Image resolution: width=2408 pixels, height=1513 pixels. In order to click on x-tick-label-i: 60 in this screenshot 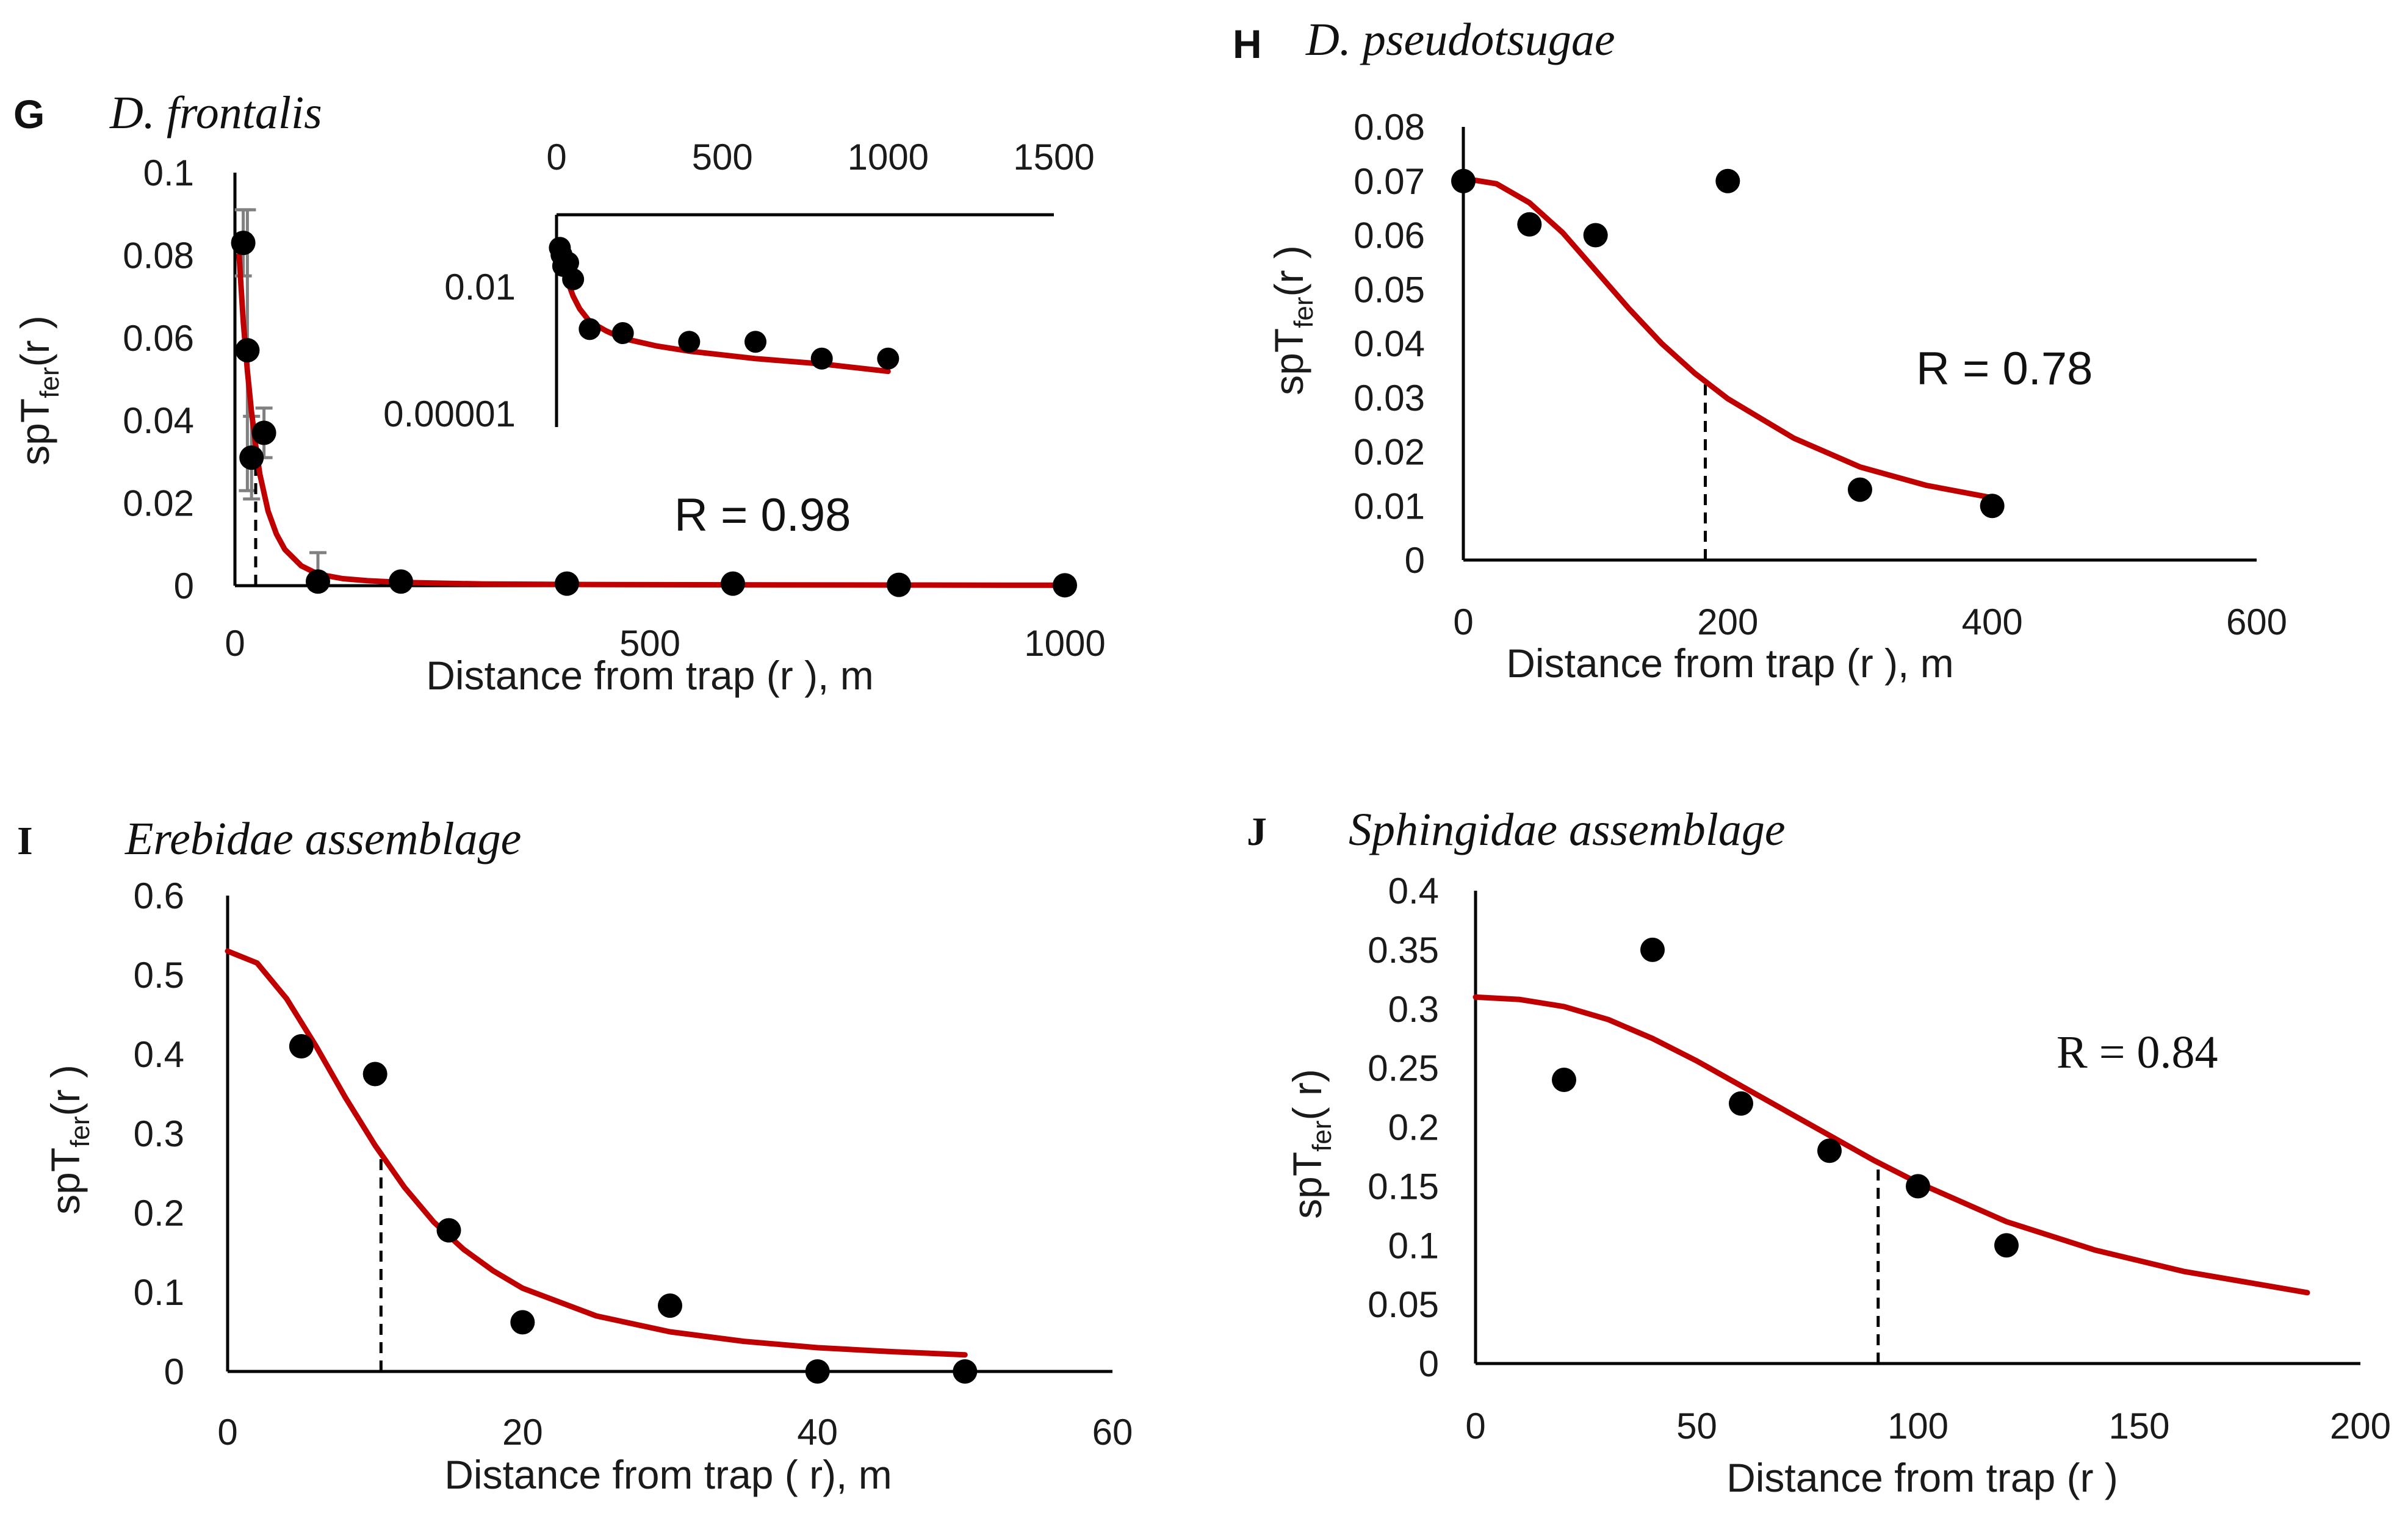, I will do `click(1112, 1432)`.